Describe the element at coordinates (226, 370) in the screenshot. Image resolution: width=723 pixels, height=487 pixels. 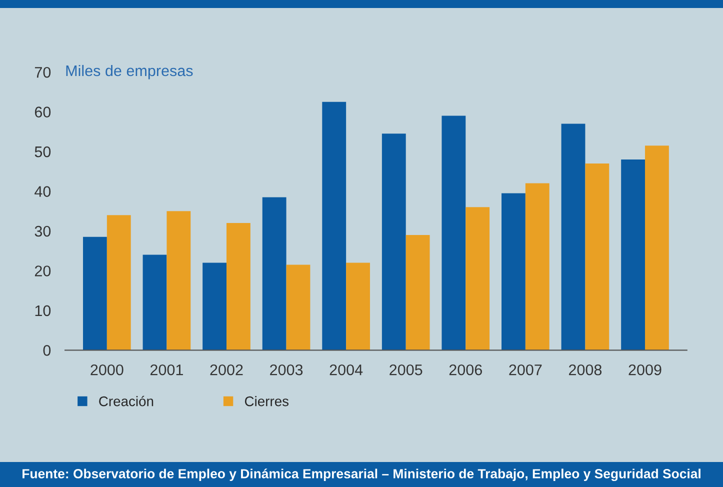
I see `x-tick-label: 2002` at that location.